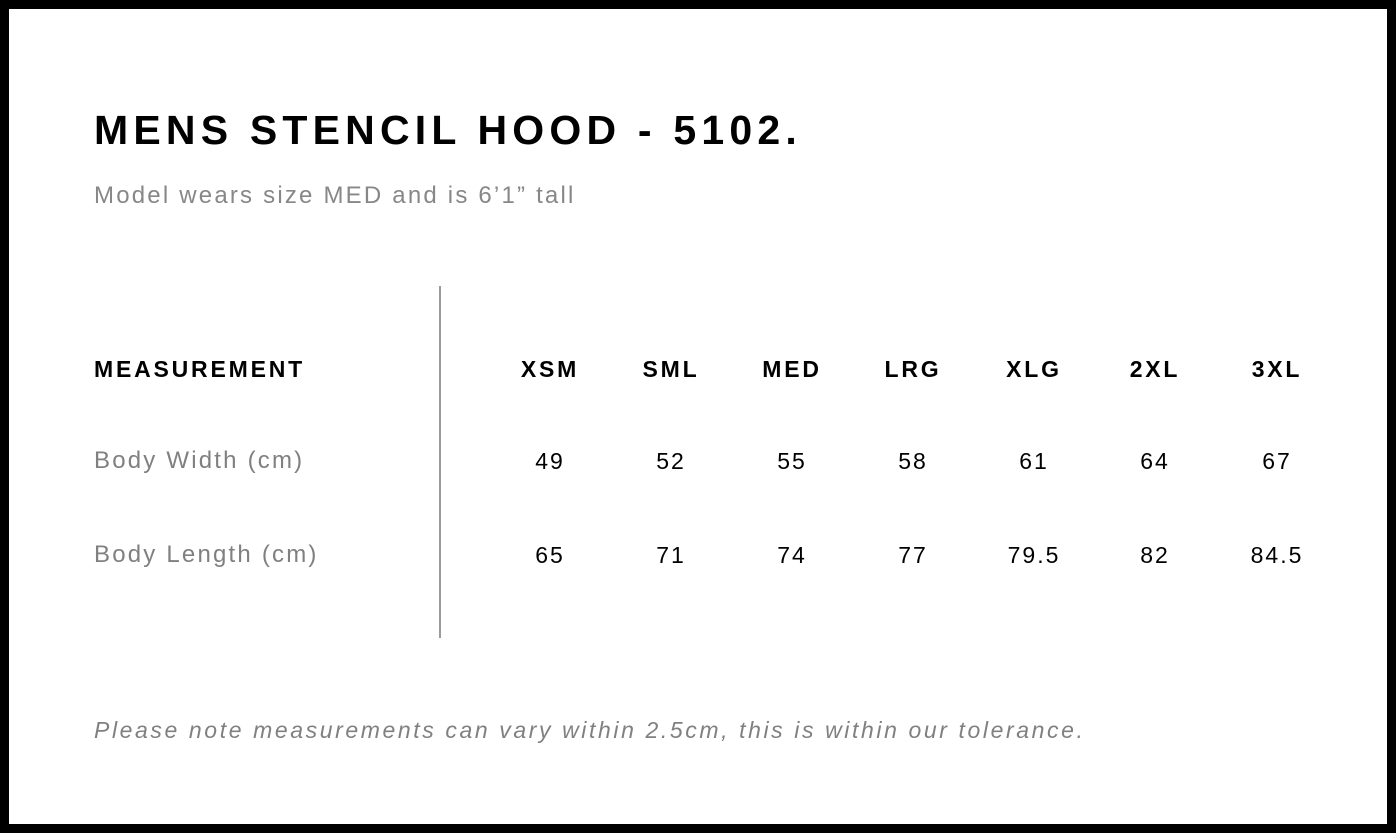 The height and width of the screenshot is (833, 1396). What do you see at coordinates (550, 461) in the screenshot?
I see `table-cell: 49` at bounding box center [550, 461].